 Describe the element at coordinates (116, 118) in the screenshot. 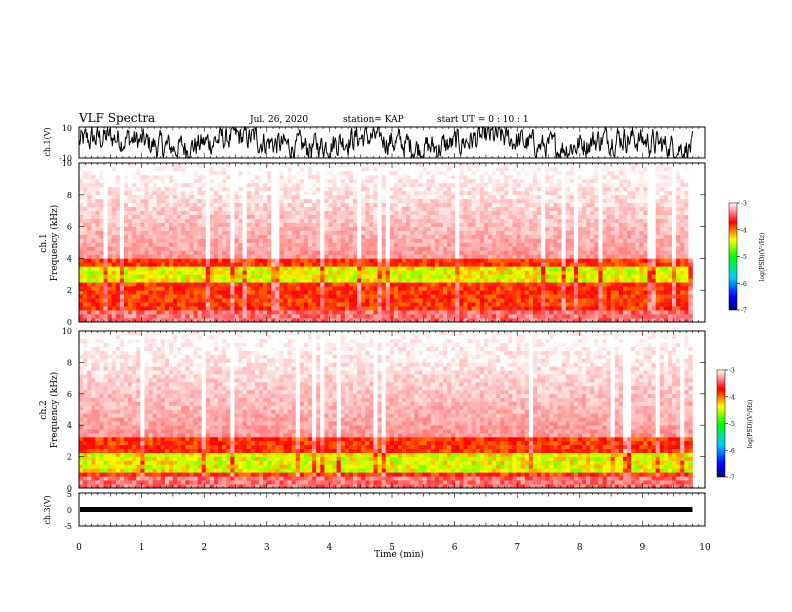

I see `figure-title: VLF Spectra` at that location.